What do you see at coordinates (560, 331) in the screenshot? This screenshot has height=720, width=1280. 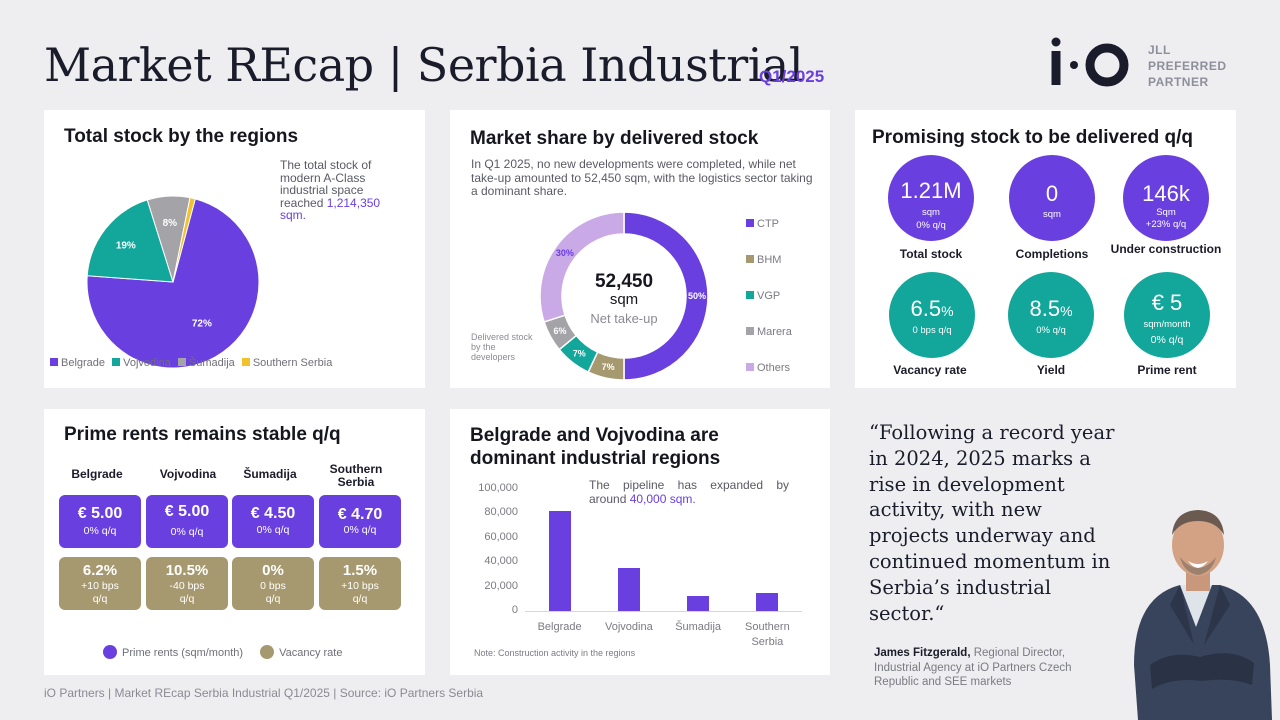 I see `donut-data-label: 6%` at bounding box center [560, 331].